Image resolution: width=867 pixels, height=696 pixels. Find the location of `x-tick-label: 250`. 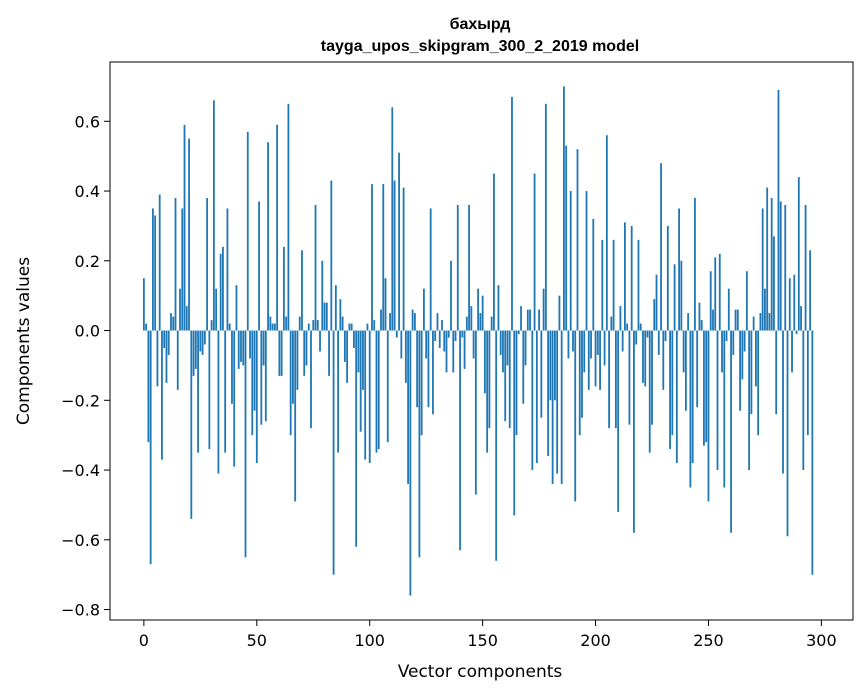

x-tick-label: 250 is located at coordinates (708, 640).